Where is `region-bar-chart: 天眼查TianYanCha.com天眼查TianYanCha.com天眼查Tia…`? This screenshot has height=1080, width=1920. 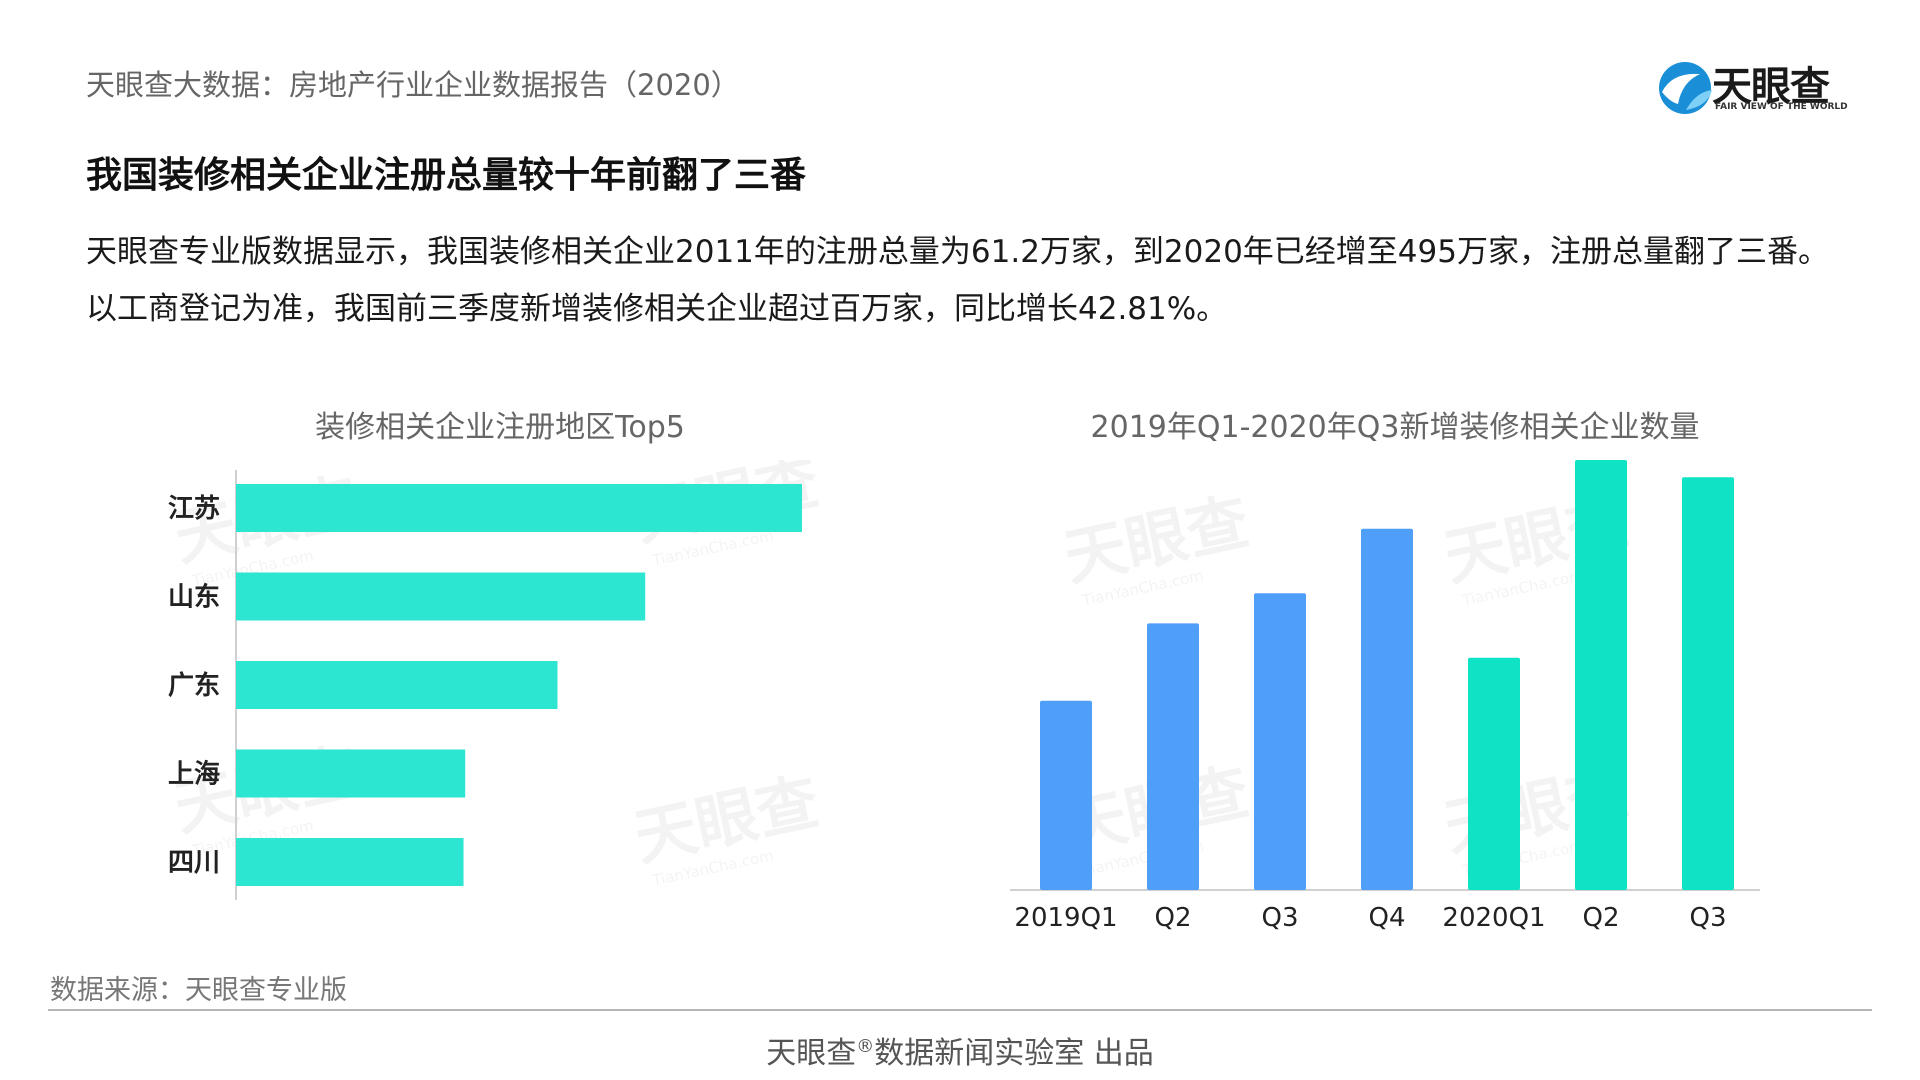
region-bar-chart: 天眼查TianYanCha.com天眼查TianYanCha.com天眼查Tia… is located at coordinates (496, 680).